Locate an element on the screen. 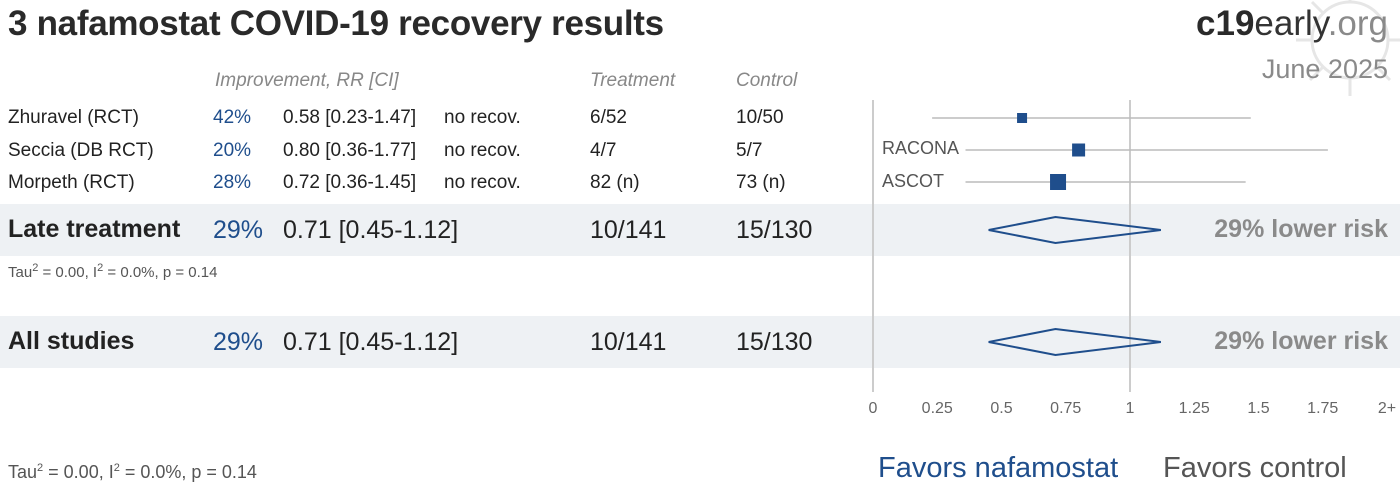 This screenshot has height=493, width=1400. study-treatment: 4/7 is located at coordinates (603, 150).